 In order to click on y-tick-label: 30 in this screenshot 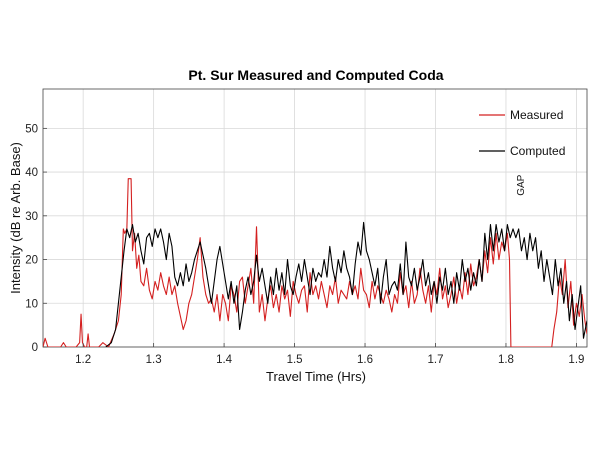, I will do `click(31, 217)`.